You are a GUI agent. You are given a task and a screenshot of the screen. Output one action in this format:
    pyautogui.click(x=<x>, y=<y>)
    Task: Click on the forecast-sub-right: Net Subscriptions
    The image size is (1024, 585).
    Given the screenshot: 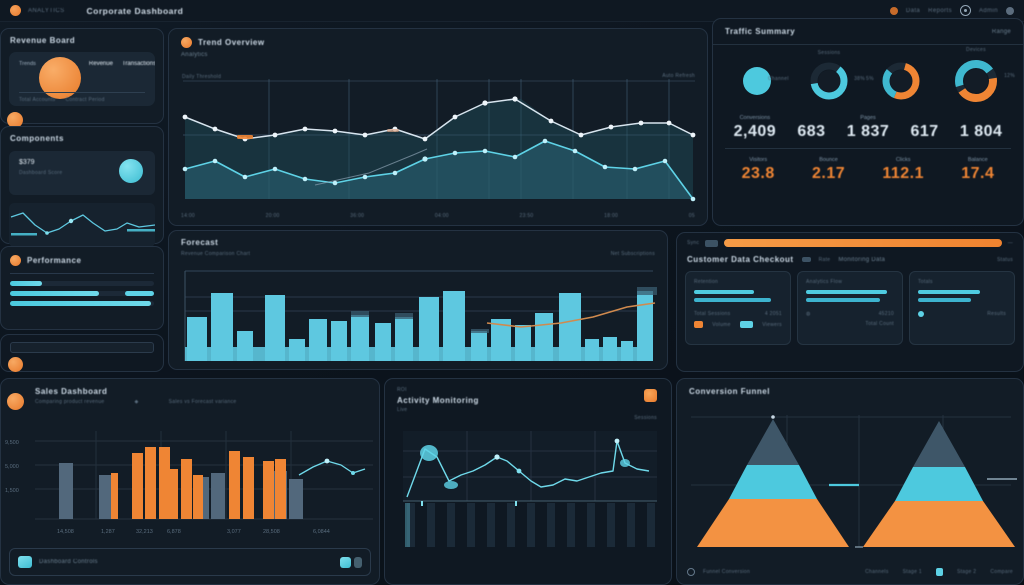 What is the action you would take?
    pyautogui.click(x=632, y=254)
    